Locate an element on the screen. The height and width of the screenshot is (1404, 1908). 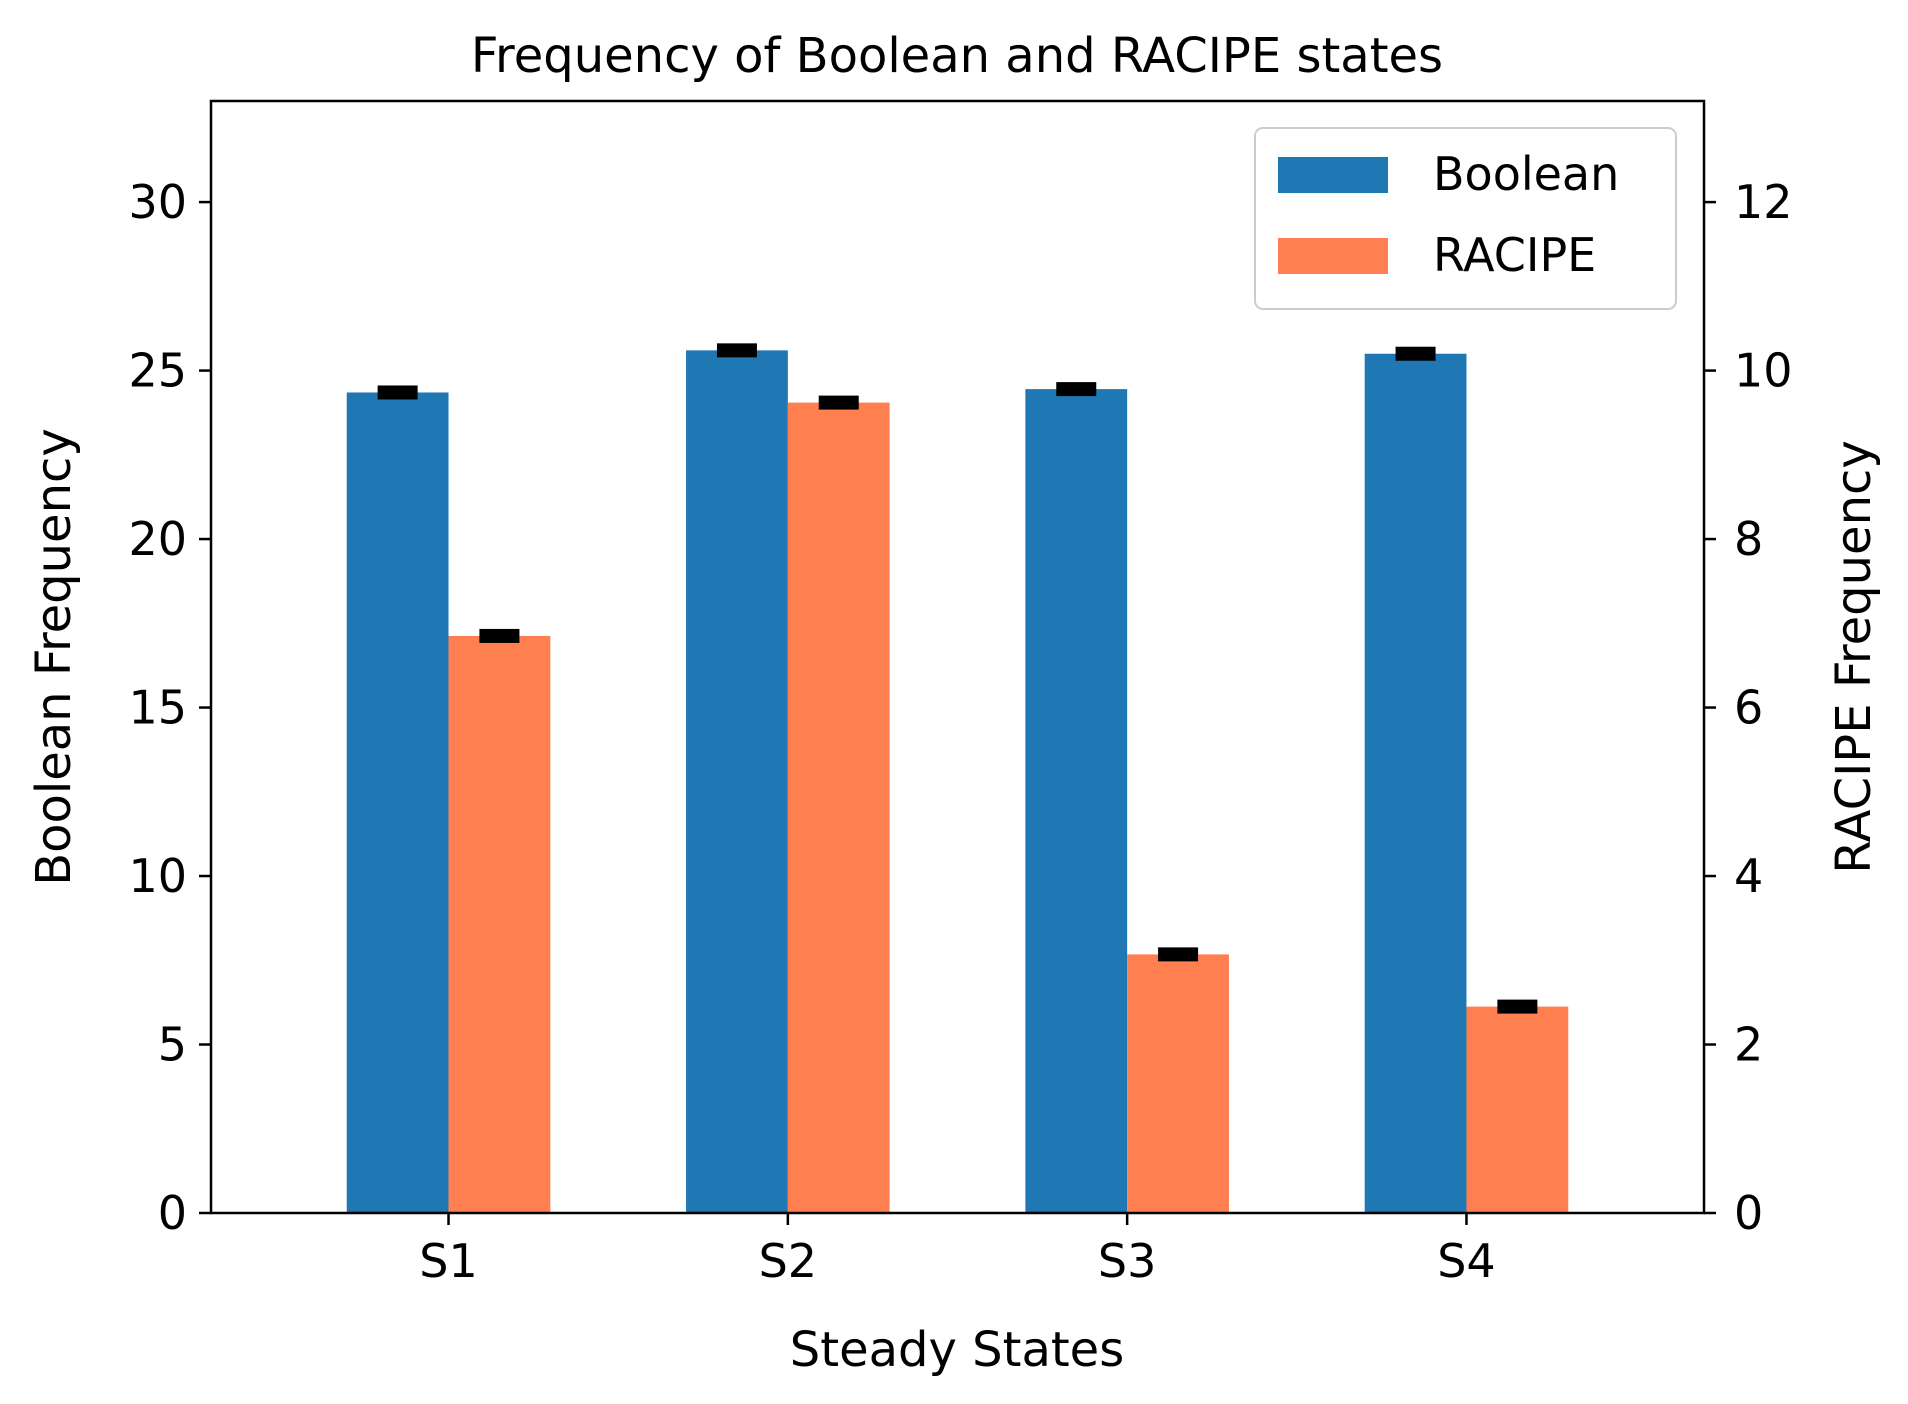
bar-racipe-s1 is located at coordinates (499, 924).